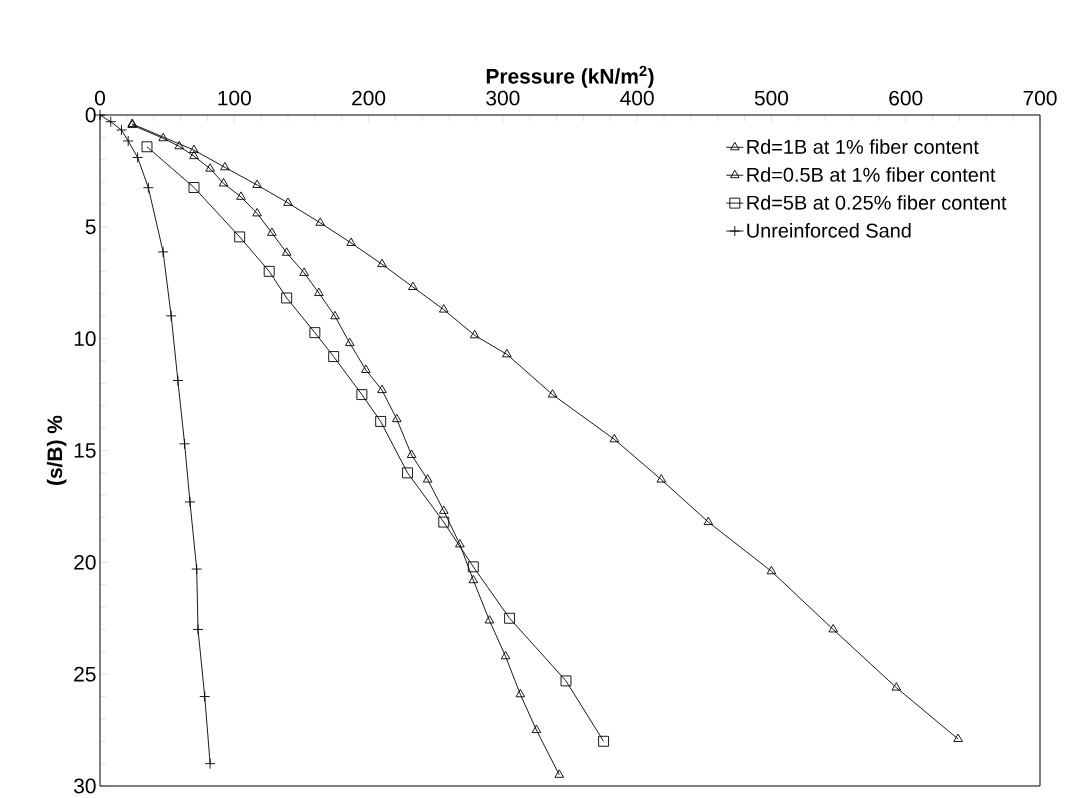 The image size is (1075, 798). What do you see at coordinates (877, 202) in the screenshot?
I see `legend-label: Rd=5B at 0.25% fiber content` at bounding box center [877, 202].